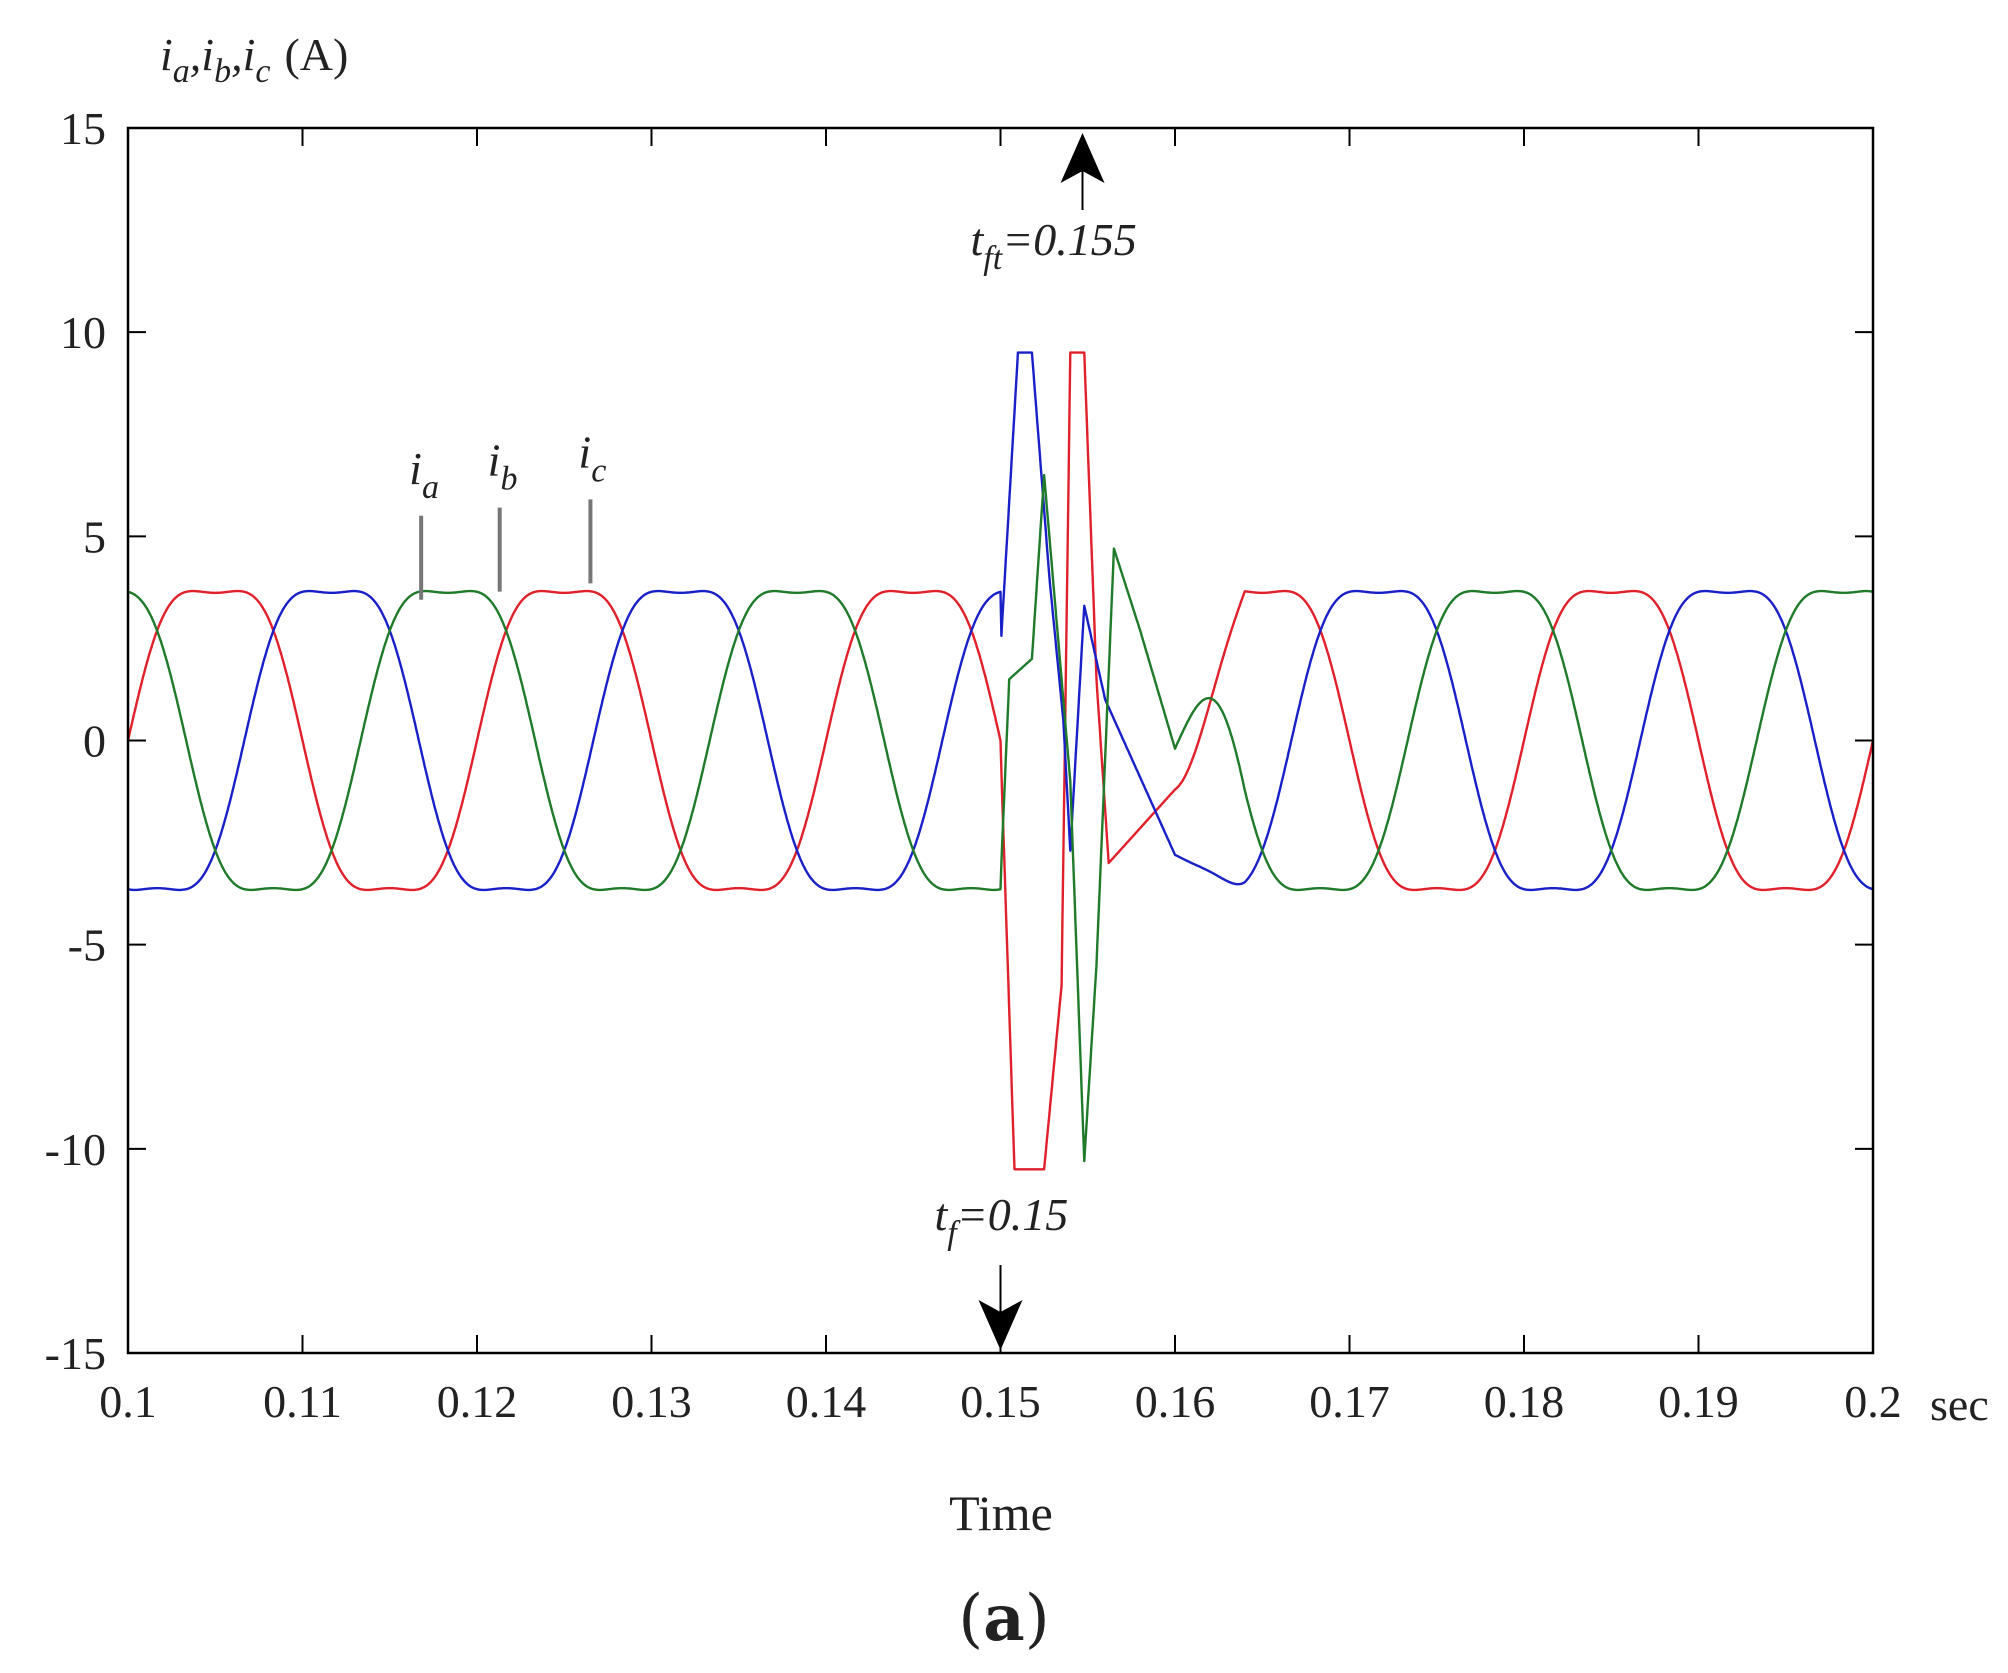 The image size is (2008, 1673). Describe the element at coordinates (1000, 1401) in the screenshot. I see `x-tick-label: 0.15` at that location.